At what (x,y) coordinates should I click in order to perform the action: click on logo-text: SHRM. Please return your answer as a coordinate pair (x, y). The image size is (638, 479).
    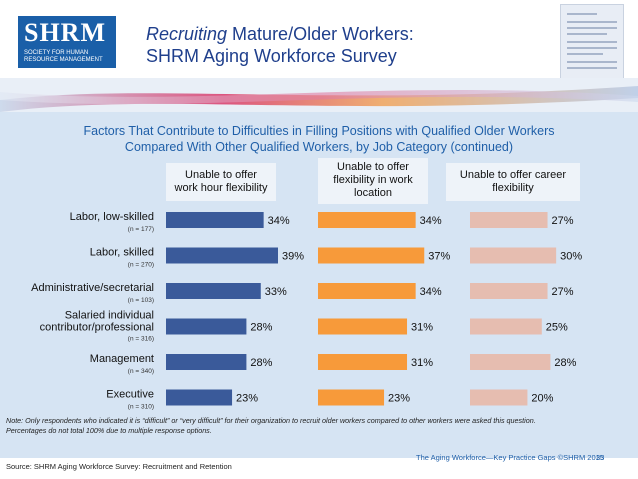
    Looking at the image, I should click on (65, 32).